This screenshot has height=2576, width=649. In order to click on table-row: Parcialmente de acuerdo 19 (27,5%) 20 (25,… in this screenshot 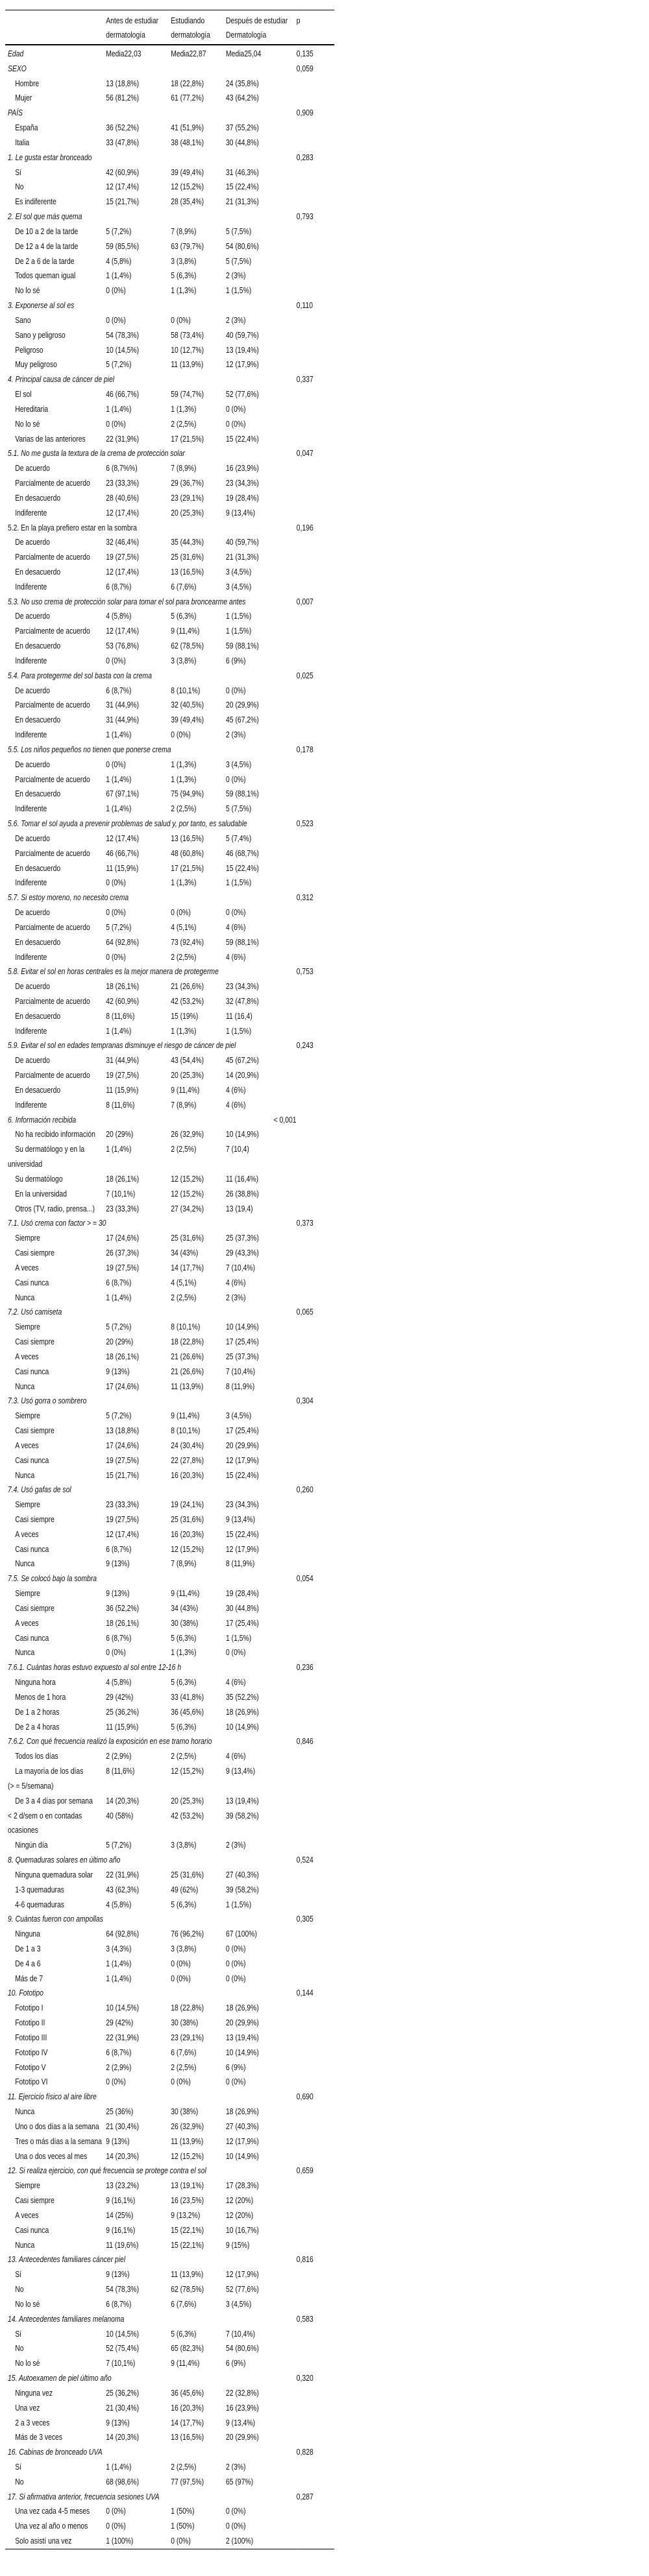, I will do `click(170, 1075)`.